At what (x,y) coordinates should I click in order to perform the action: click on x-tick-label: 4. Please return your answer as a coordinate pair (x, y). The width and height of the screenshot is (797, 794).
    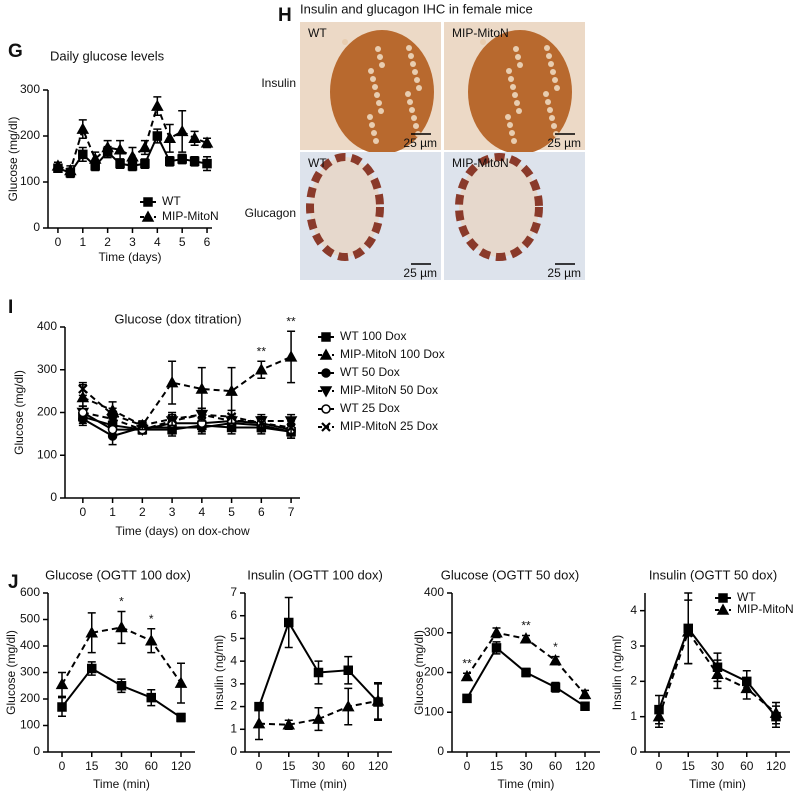
    Looking at the image, I should click on (201, 512).